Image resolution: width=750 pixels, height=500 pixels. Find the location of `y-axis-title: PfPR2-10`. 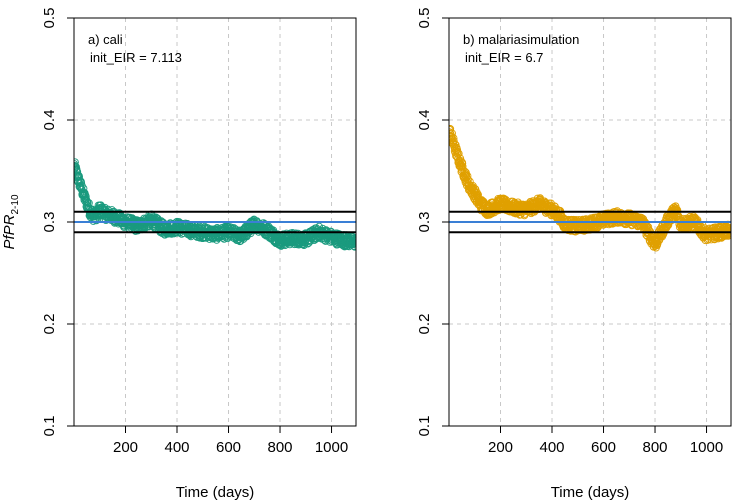

y-axis-title: PfPR2-10 is located at coordinates (11, 221).